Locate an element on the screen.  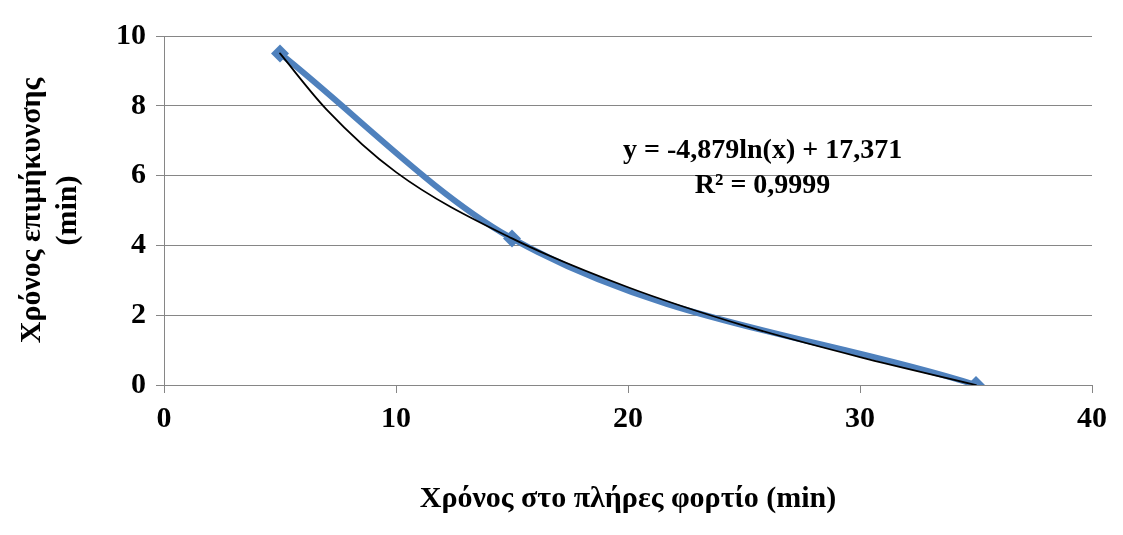
x-tick-label: 30 is located at coordinates (860, 416).